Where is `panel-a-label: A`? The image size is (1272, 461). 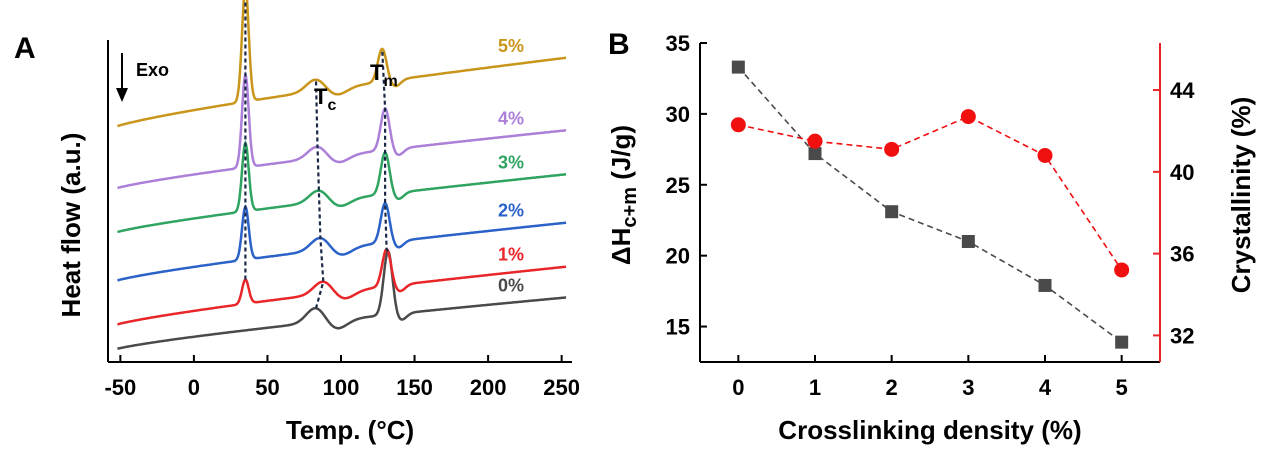
panel-a-label: A is located at coordinates (25, 48).